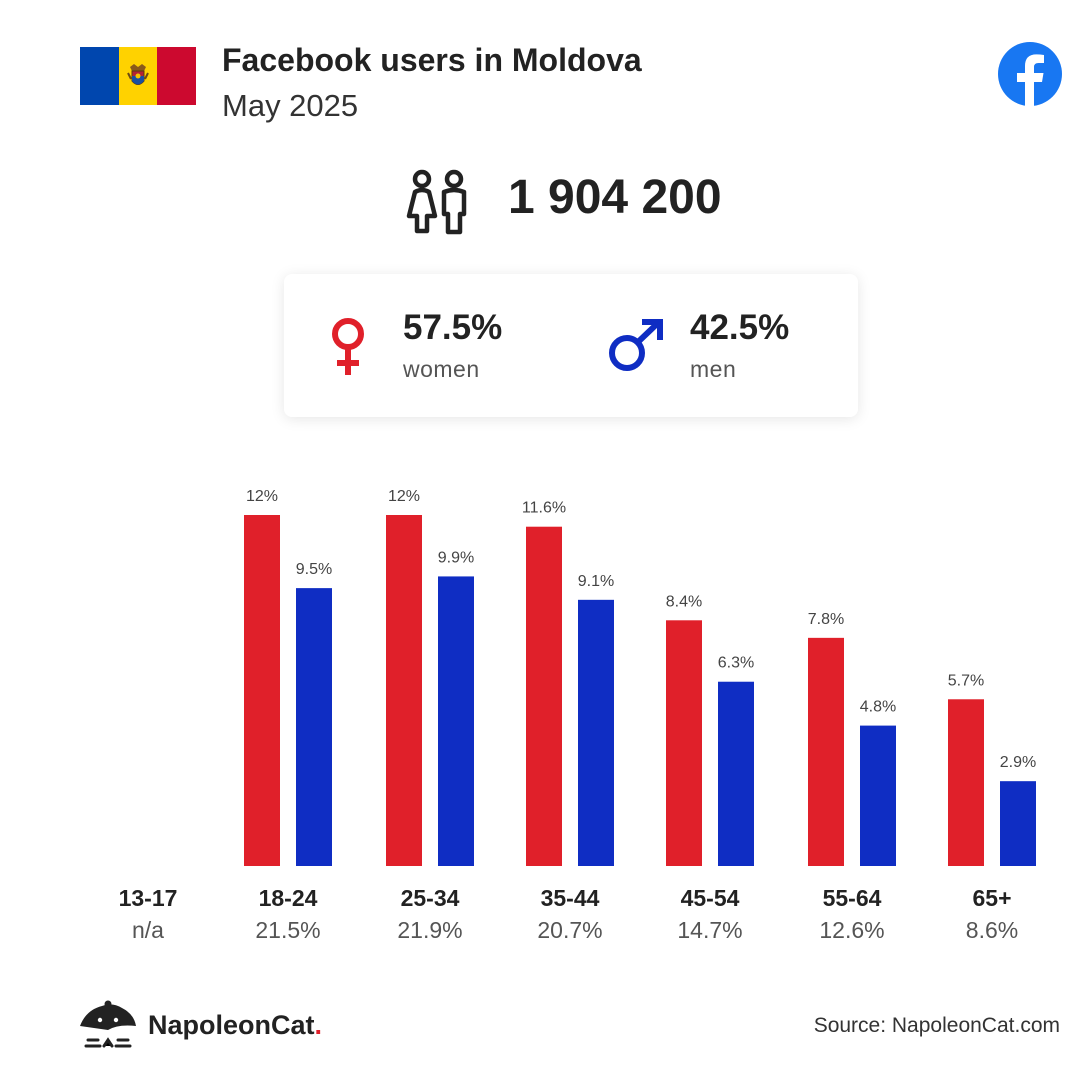 Image resolution: width=1080 pixels, height=1080 pixels. I want to click on napoleoncat-logo-icon, so click(108, 1024).